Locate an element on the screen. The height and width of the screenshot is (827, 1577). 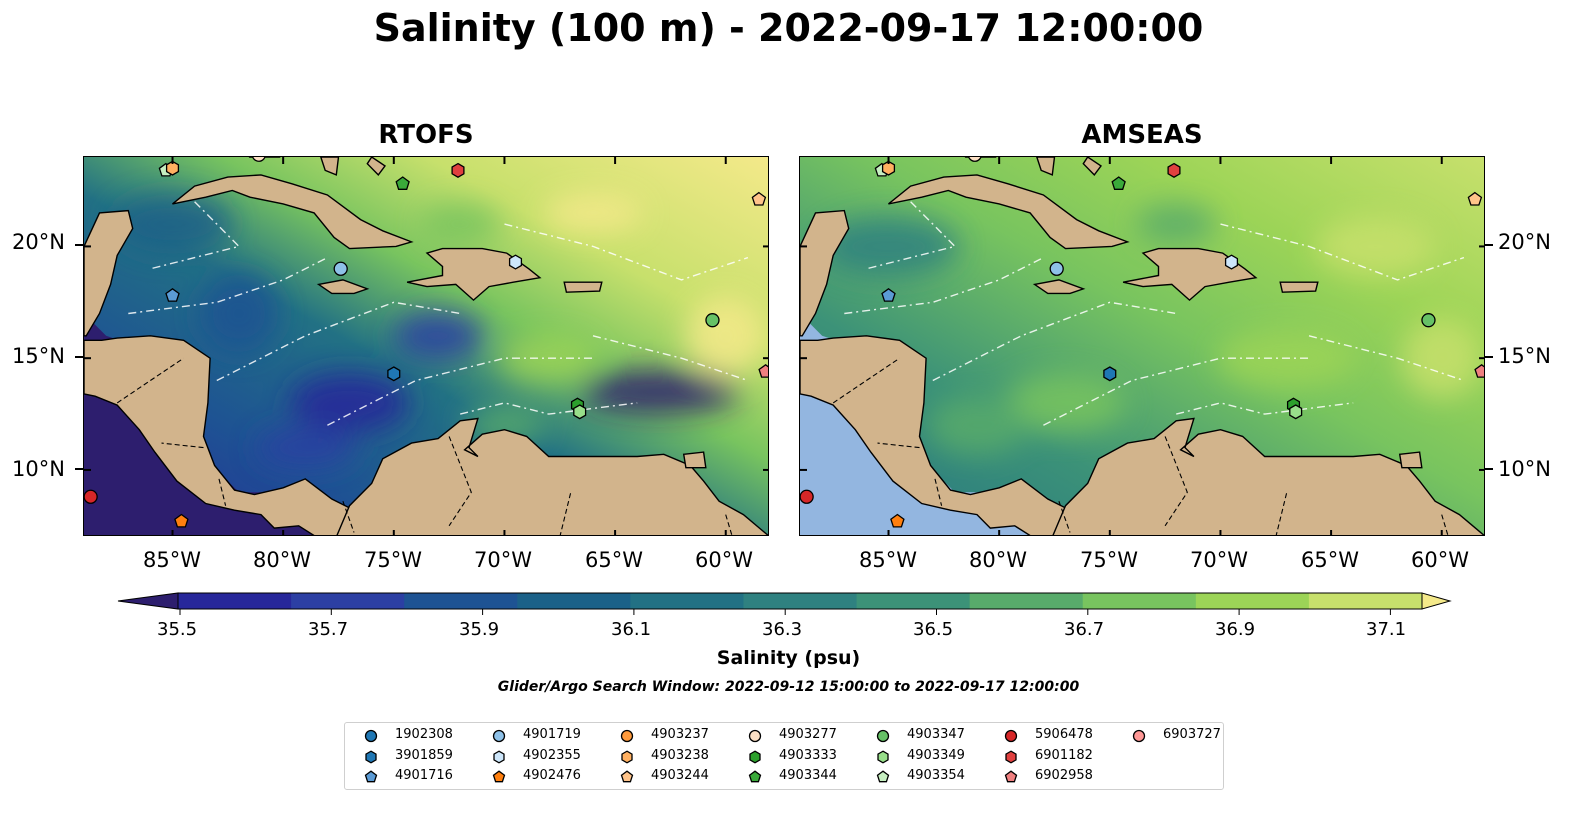
lon-tick-label: 60°W is located at coordinates (1440, 560).